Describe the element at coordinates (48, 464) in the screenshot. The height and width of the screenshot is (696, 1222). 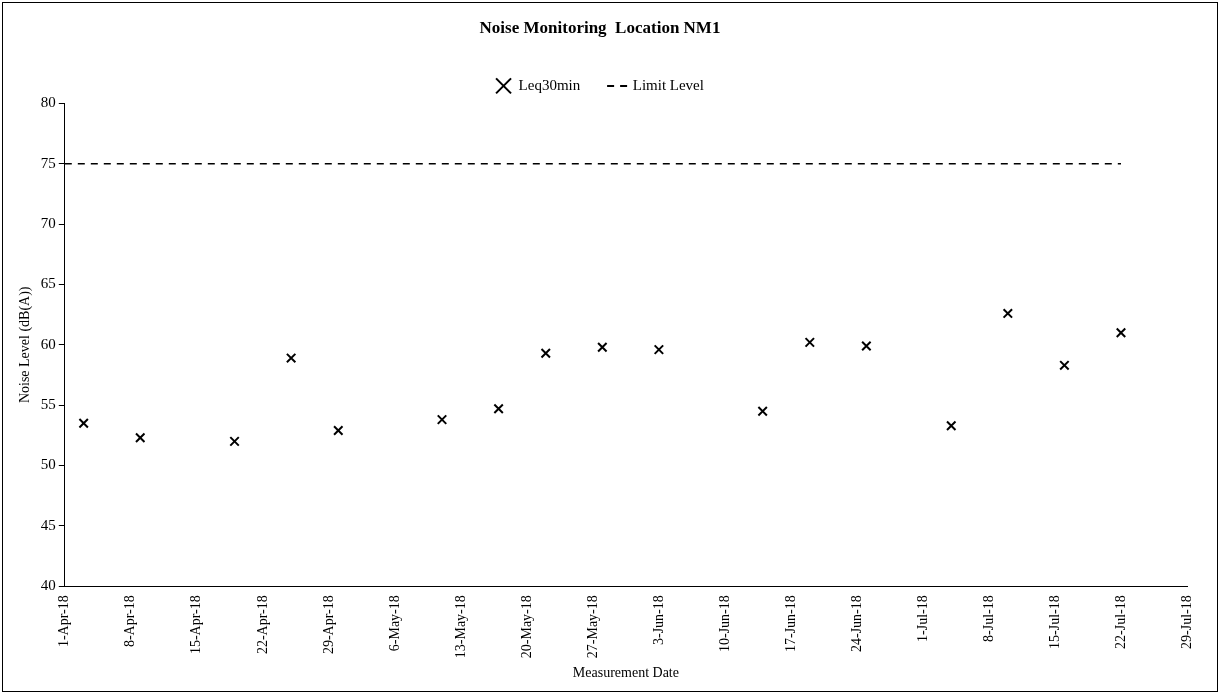
I see `y-tick-label: 50` at that location.